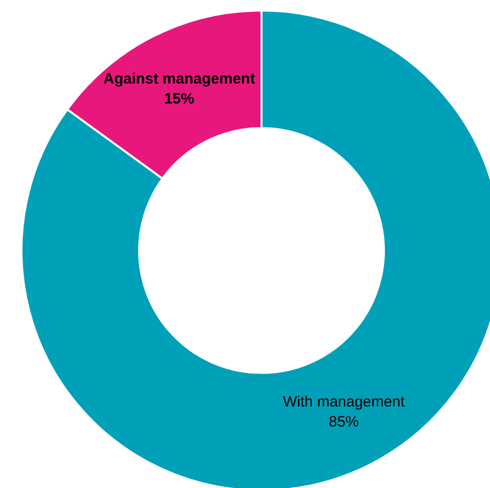  Describe the element at coordinates (343, 422) in the screenshot. I see `data-label: 85%` at that location.